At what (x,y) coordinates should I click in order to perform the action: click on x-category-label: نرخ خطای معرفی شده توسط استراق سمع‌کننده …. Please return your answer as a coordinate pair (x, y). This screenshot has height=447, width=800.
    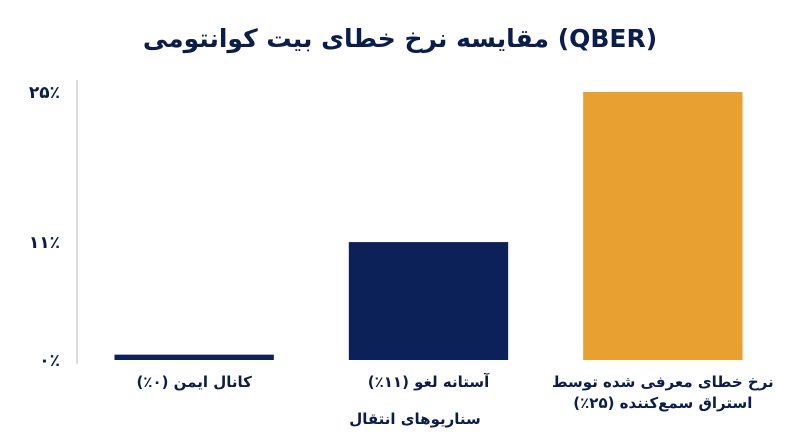
    Looking at the image, I should click on (663, 392).